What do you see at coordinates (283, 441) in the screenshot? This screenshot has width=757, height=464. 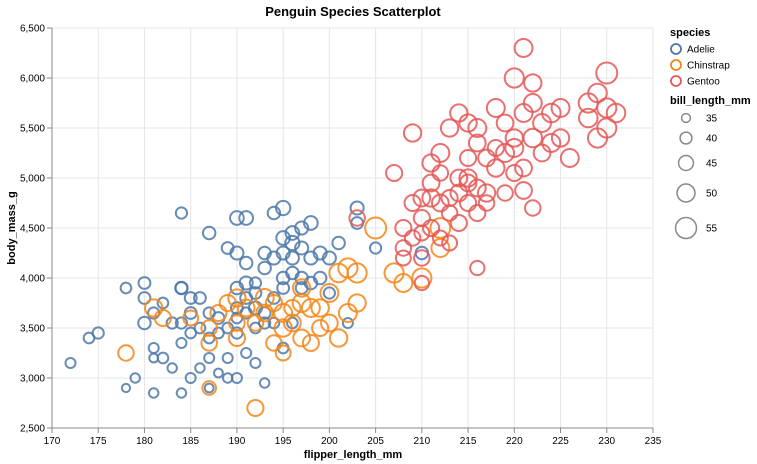 I see `x-tick-label: 195` at bounding box center [283, 441].